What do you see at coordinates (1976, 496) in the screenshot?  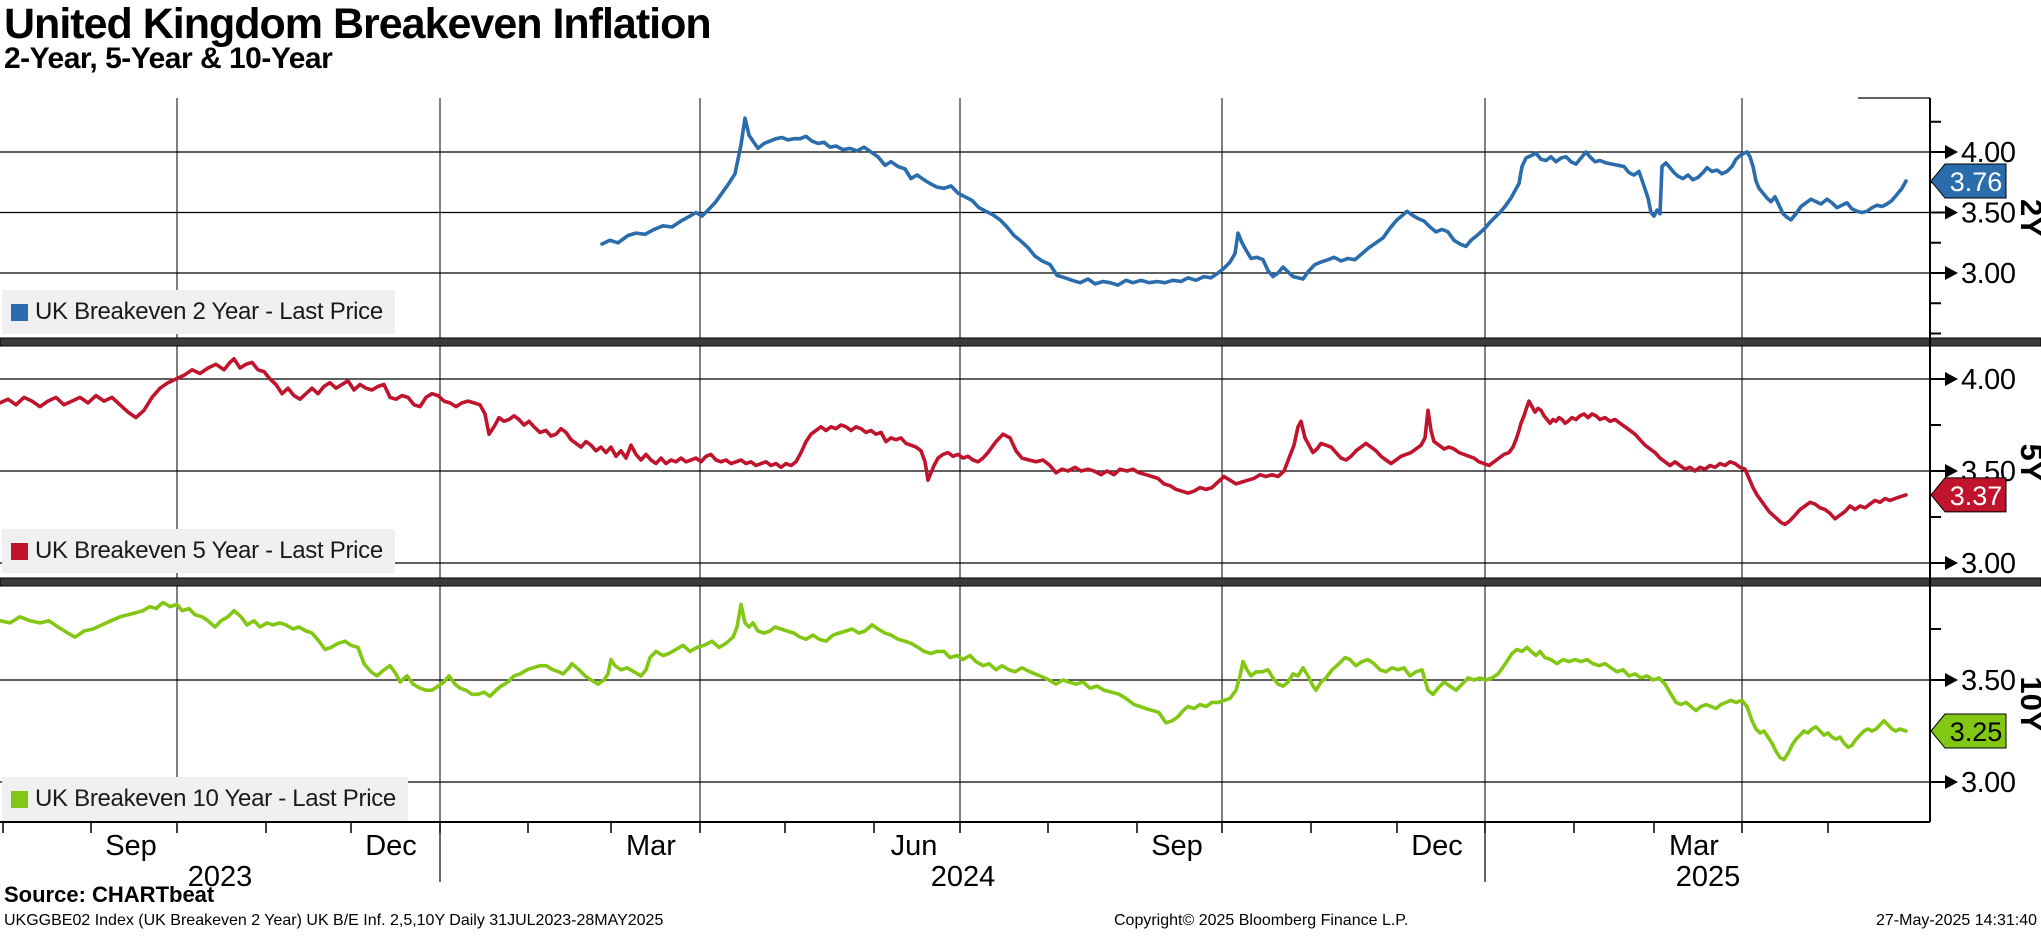 I see `last-price-value-5y: 3.37` at bounding box center [1976, 496].